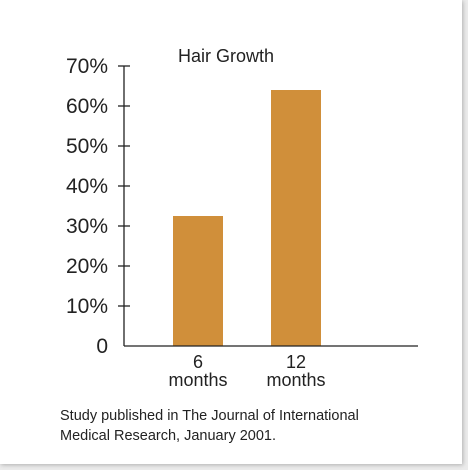  What do you see at coordinates (87, 66) in the screenshot?
I see `y-tick-label-7: 70%` at bounding box center [87, 66].